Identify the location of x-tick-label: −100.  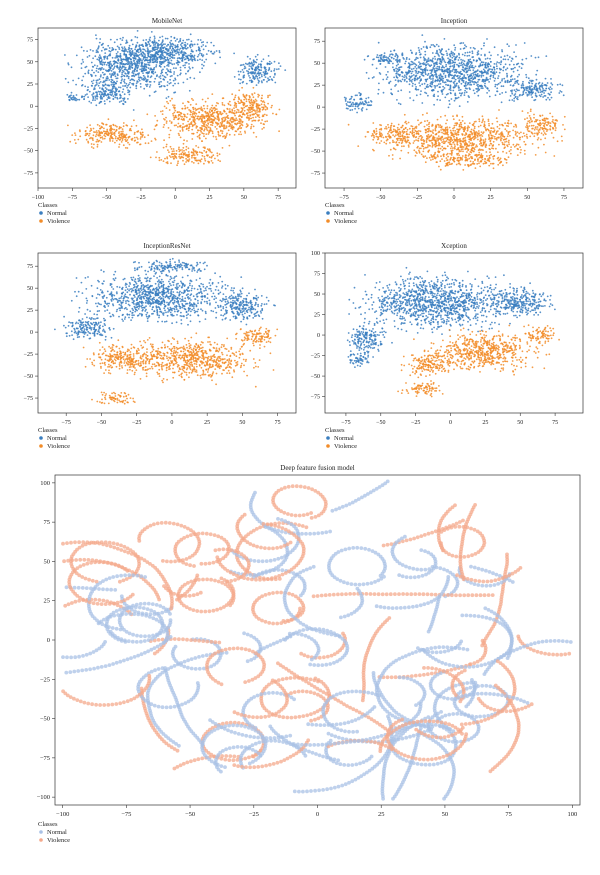
(38, 198).